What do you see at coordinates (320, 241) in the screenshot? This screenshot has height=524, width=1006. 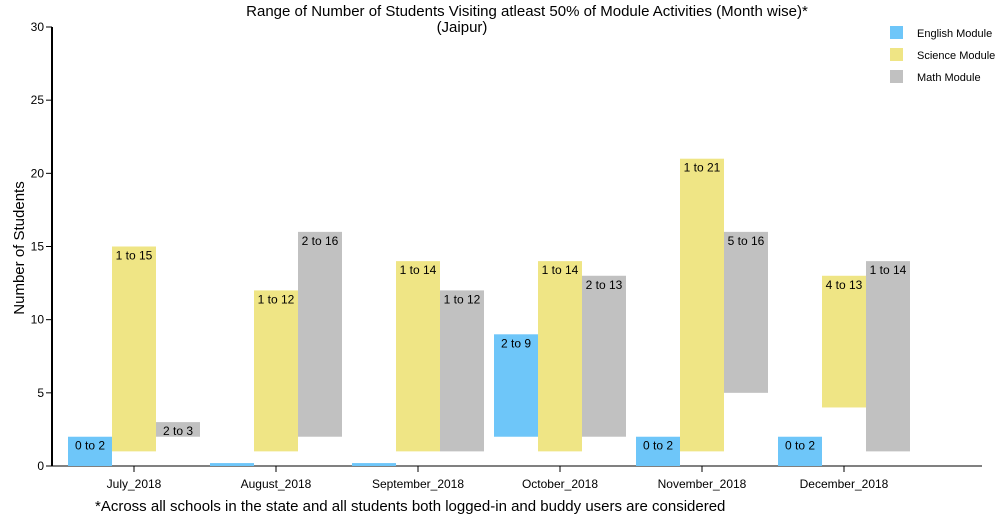 I see `bar-data-label: 2 to 16` at bounding box center [320, 241].